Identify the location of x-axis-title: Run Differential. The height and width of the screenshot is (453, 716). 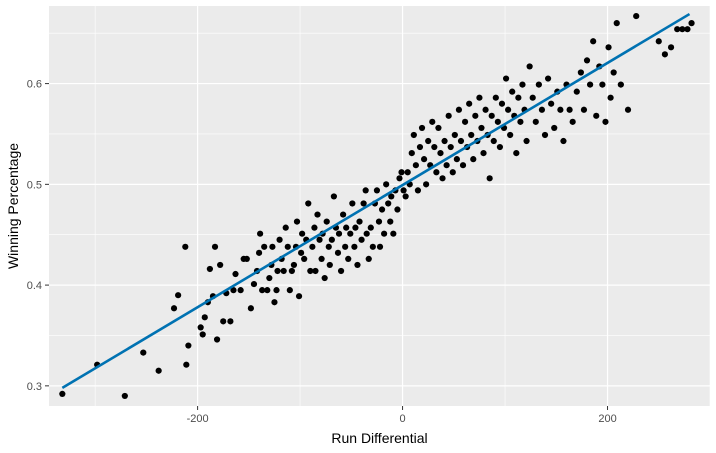
(379, 438).